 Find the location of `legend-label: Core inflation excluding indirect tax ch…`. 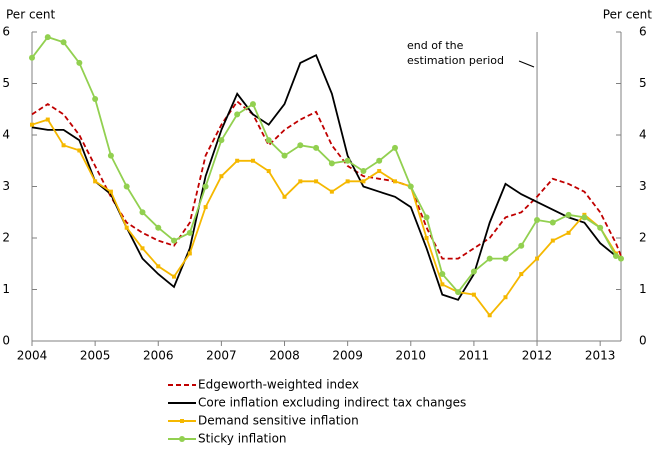

legend-label: Core inflation excluding indirect tax ch… is located at coordinates (332, 403).